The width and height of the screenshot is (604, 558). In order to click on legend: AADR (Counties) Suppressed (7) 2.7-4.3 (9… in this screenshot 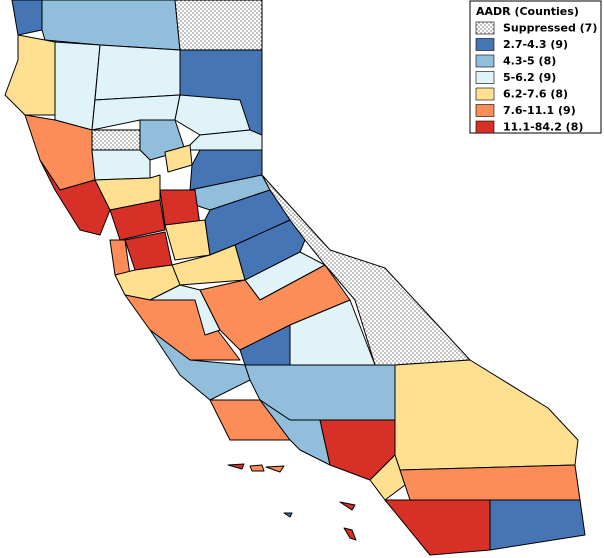, I will do `click(535, 67)`.